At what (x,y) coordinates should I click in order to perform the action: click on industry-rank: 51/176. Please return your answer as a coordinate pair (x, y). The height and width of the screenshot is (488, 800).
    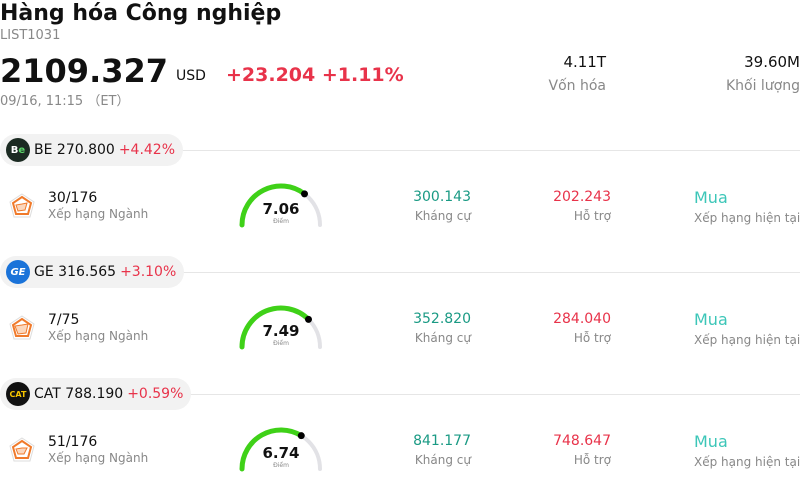
    Looking at the image, I should click on (73, 442).